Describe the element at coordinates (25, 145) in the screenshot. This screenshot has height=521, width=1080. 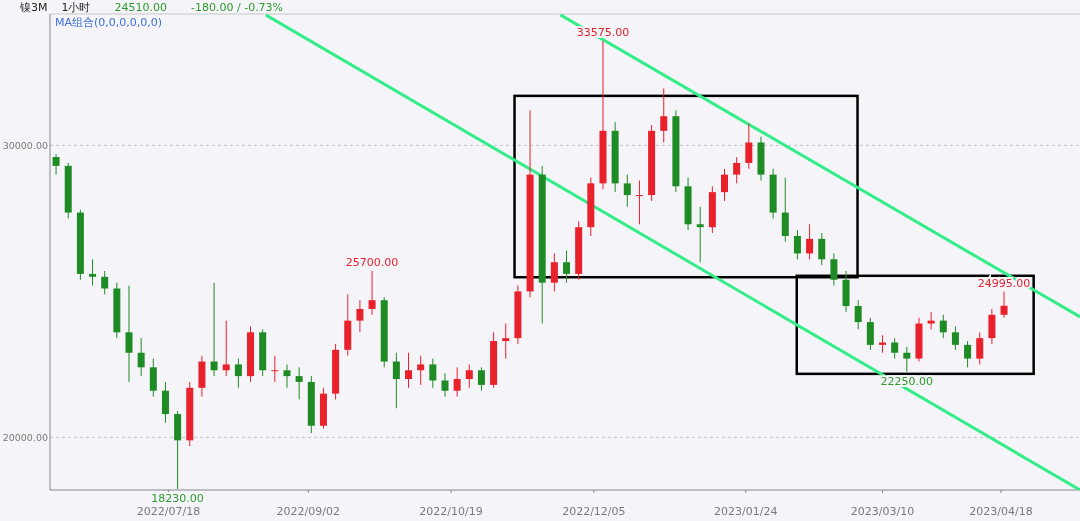
I see `y-tick-label: 30000.00` at that location.